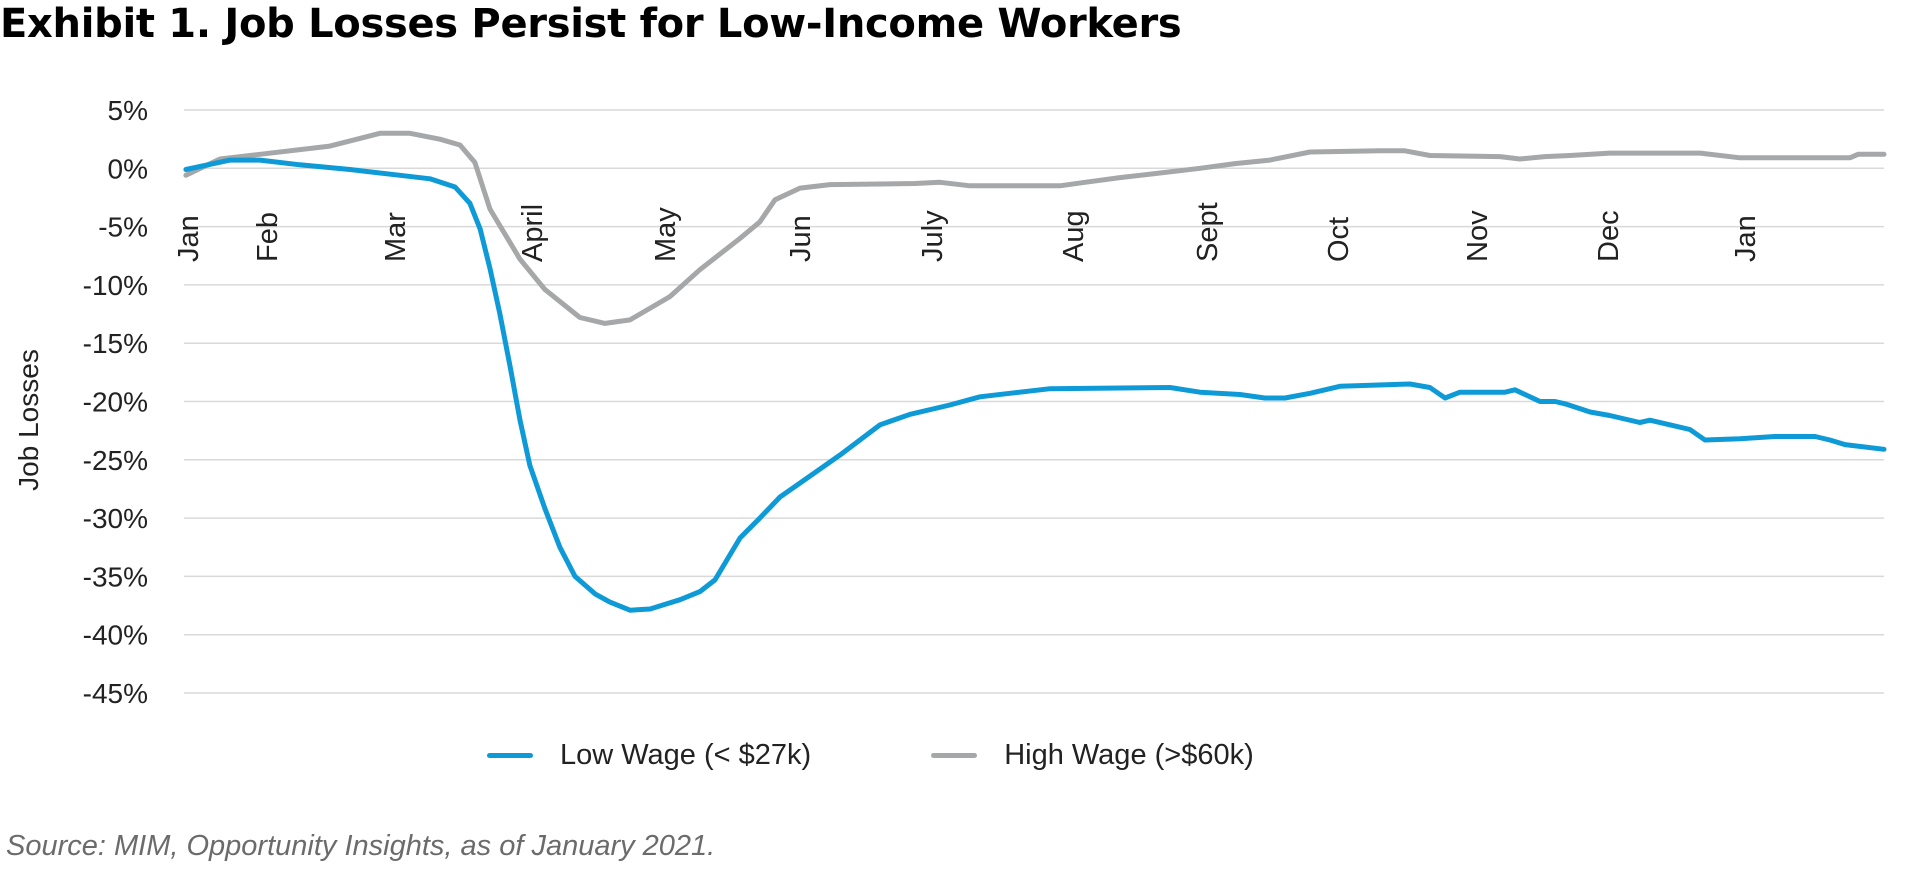 The image size is (1913, 874). Describe the element at coordinates (115, 285) in the screenshot. I see `y-tick-label: -10%` at that location.